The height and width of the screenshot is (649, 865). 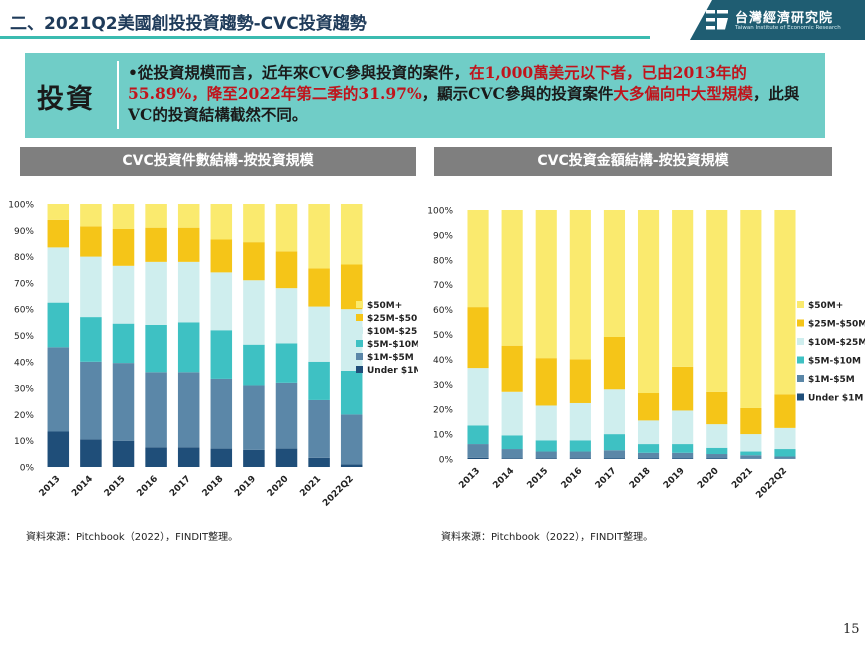 I want to click on summary-part: ，顯示CVC參與的投資案件, so click(x=517, y=93).